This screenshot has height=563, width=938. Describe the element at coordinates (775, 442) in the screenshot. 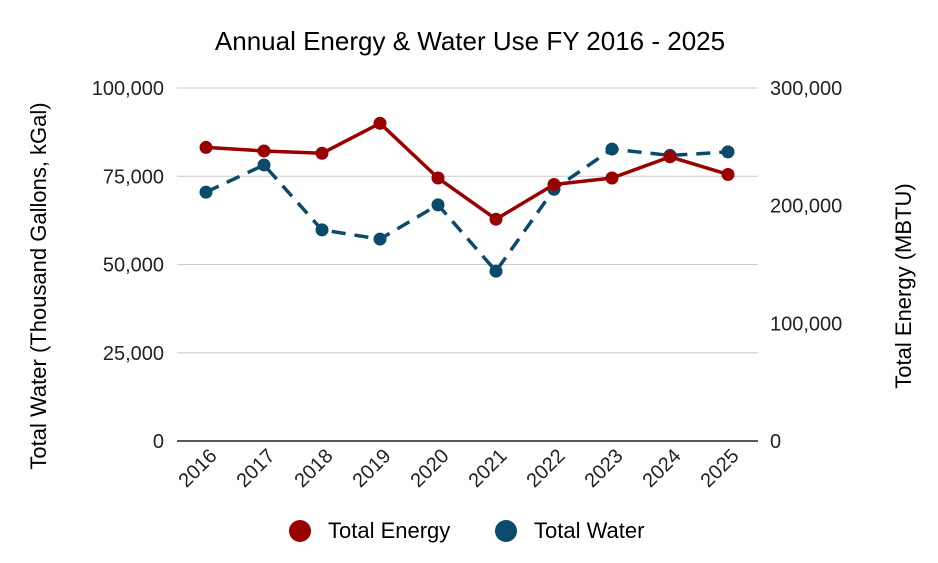

I see `right-tick-label: 0` at that location.